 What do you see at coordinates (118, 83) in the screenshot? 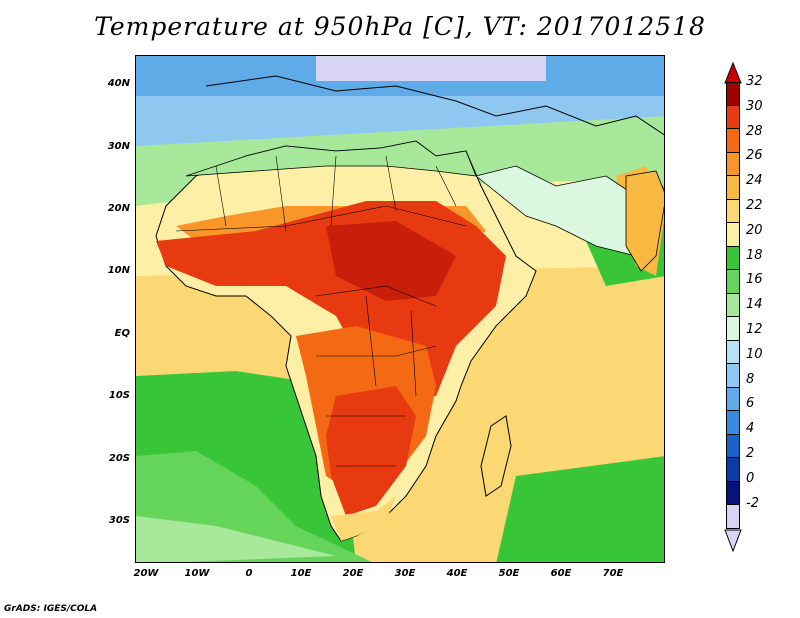
I see `lat-label-40n: 40N` at bounding box center [118, 83].